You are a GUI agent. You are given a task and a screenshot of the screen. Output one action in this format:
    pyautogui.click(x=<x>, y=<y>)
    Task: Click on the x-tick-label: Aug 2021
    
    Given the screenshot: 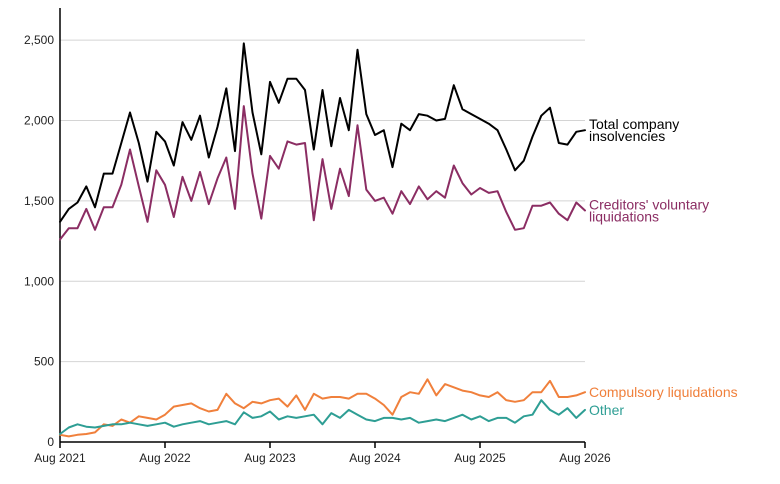 What is the action you would take?
    pyautogui.click(x=60, y=458)
    